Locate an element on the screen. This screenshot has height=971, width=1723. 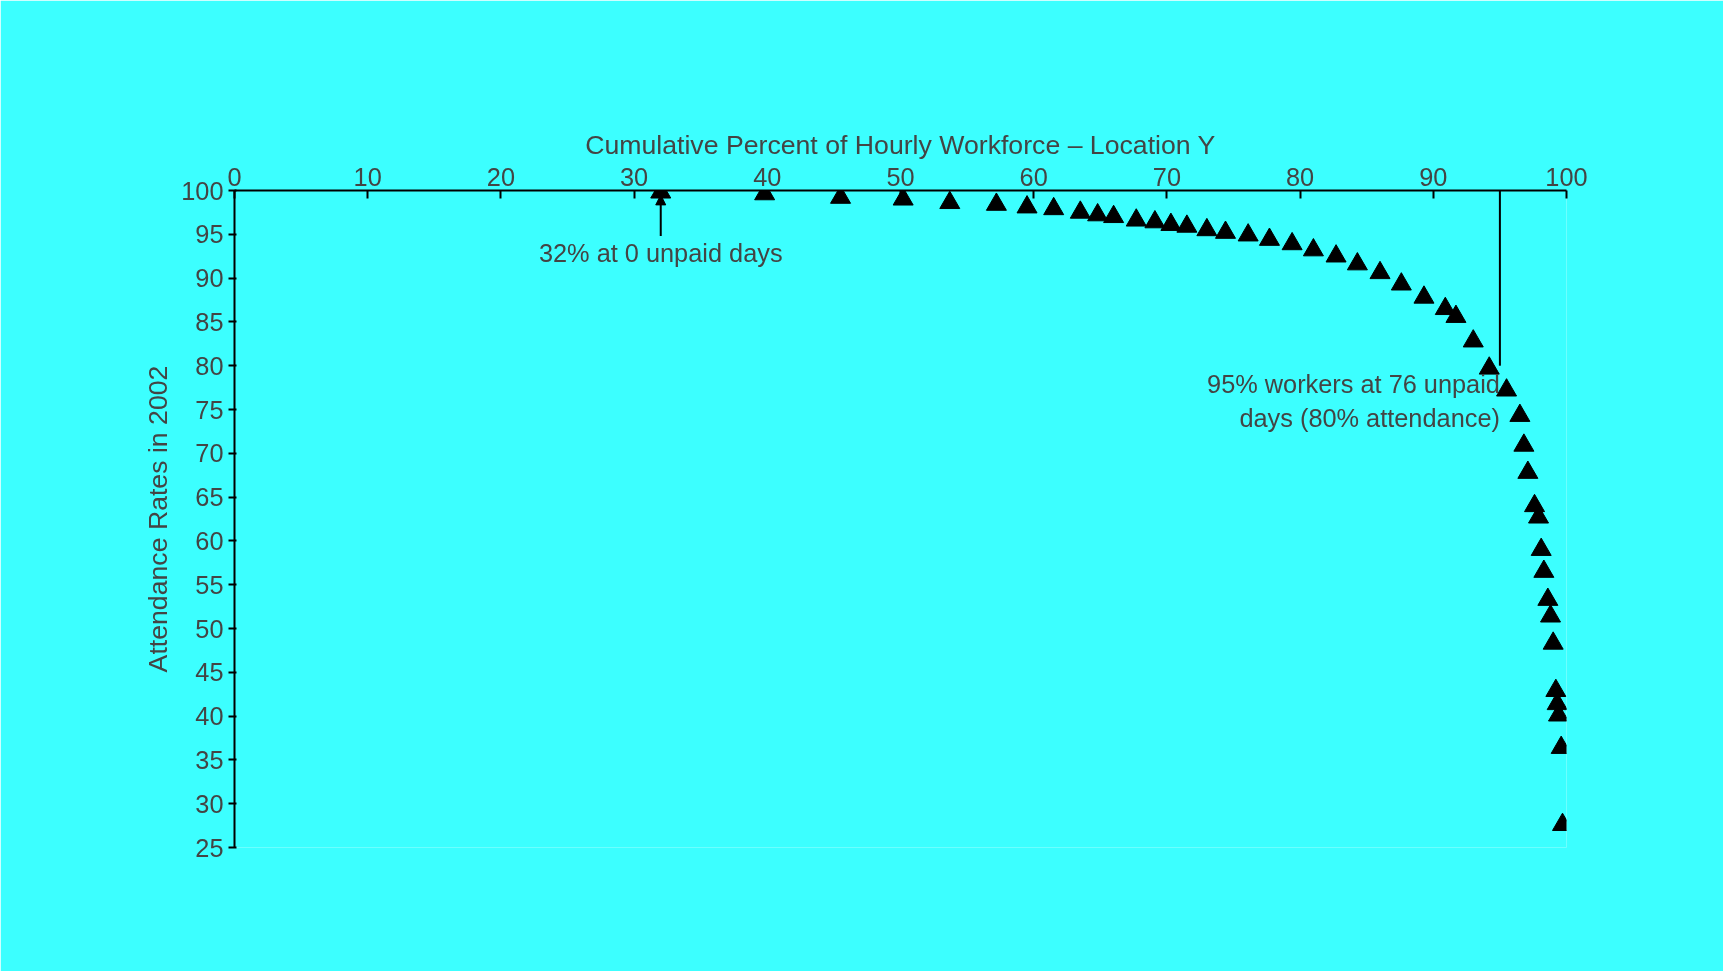
x-axis-title: Cumulative Percent of Hourly Workforce – Location Y is located at coordinates (900, 144).